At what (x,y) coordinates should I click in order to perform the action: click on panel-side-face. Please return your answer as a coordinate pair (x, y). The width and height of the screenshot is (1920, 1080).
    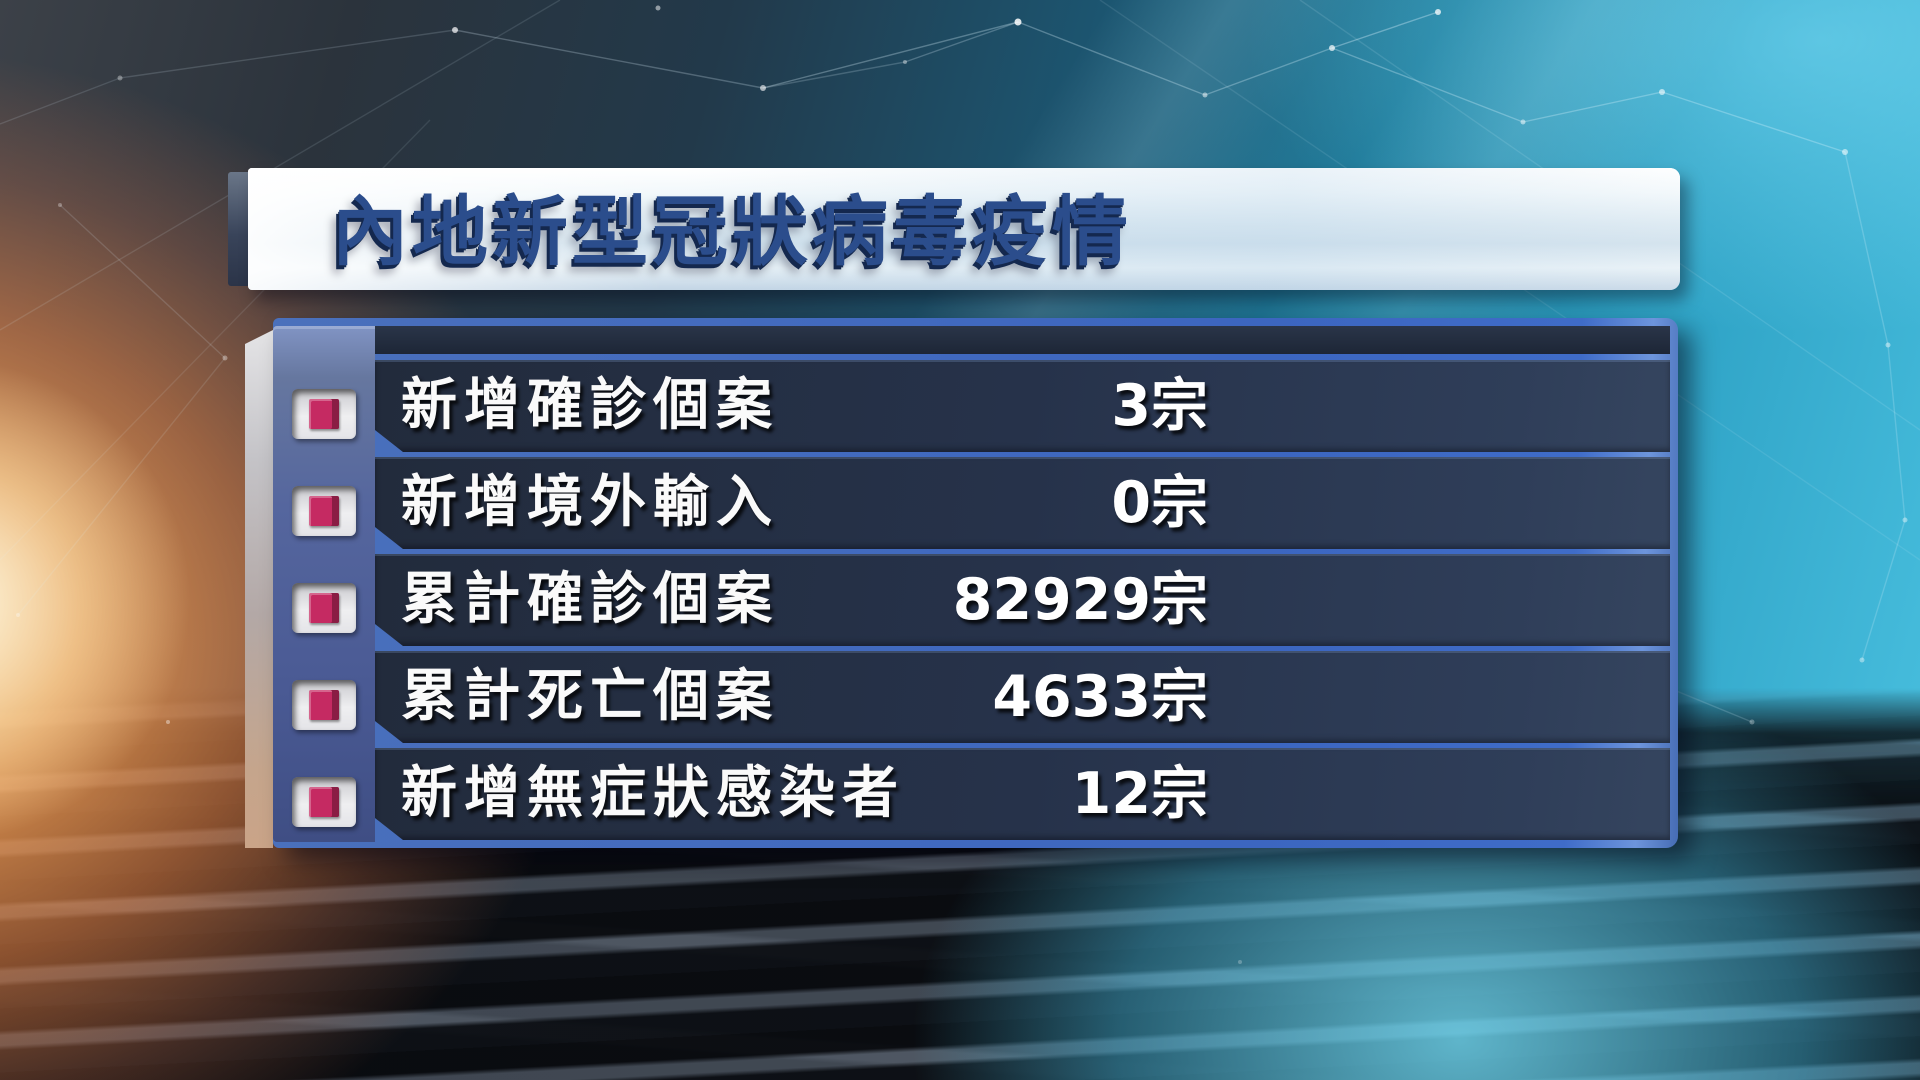
    Looking at the image, I should click on (259, 589).